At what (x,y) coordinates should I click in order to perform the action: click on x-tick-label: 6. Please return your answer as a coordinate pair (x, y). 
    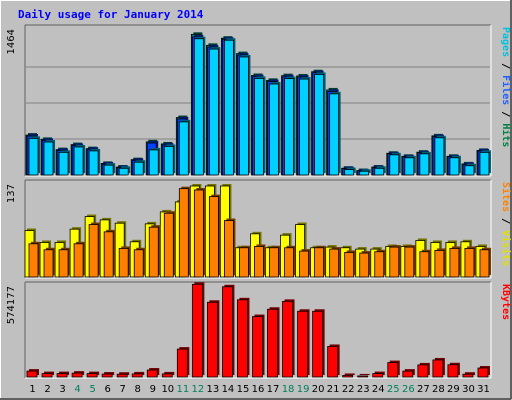
    Looking at the image, I should click on (107, 389).